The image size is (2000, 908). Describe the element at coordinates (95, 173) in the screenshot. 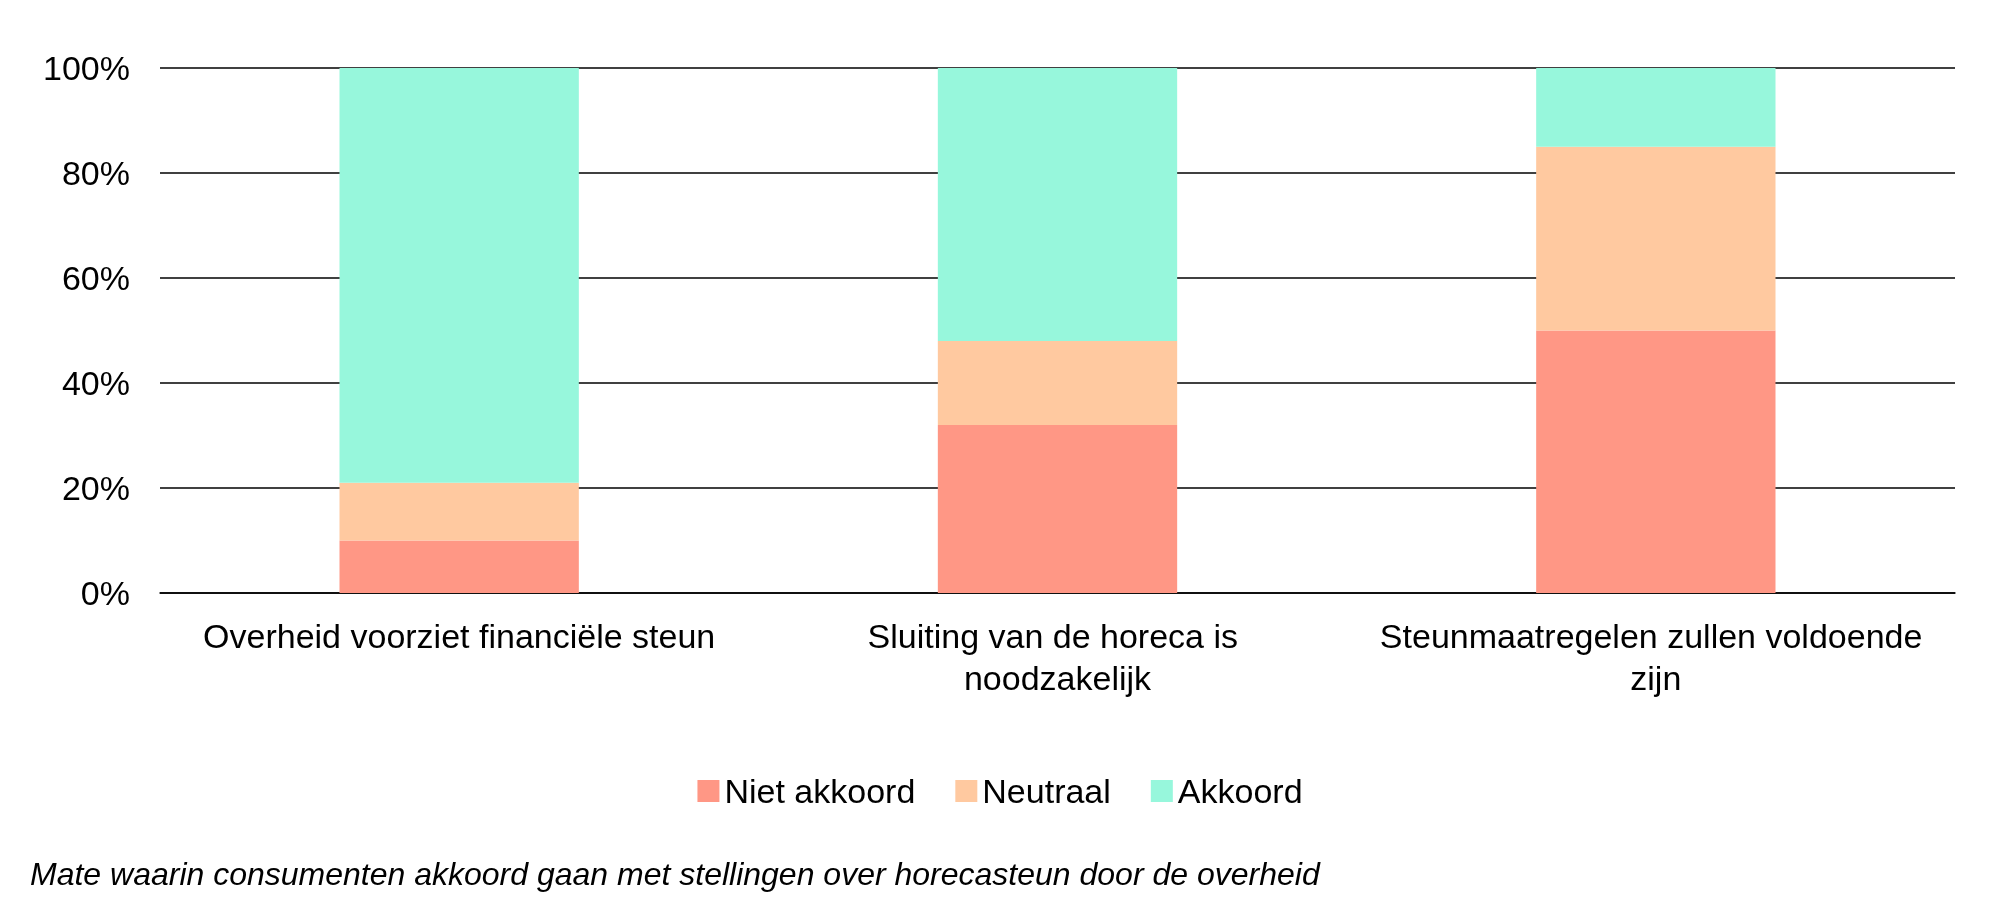

I see `y-tick-label: 80%` at that location.